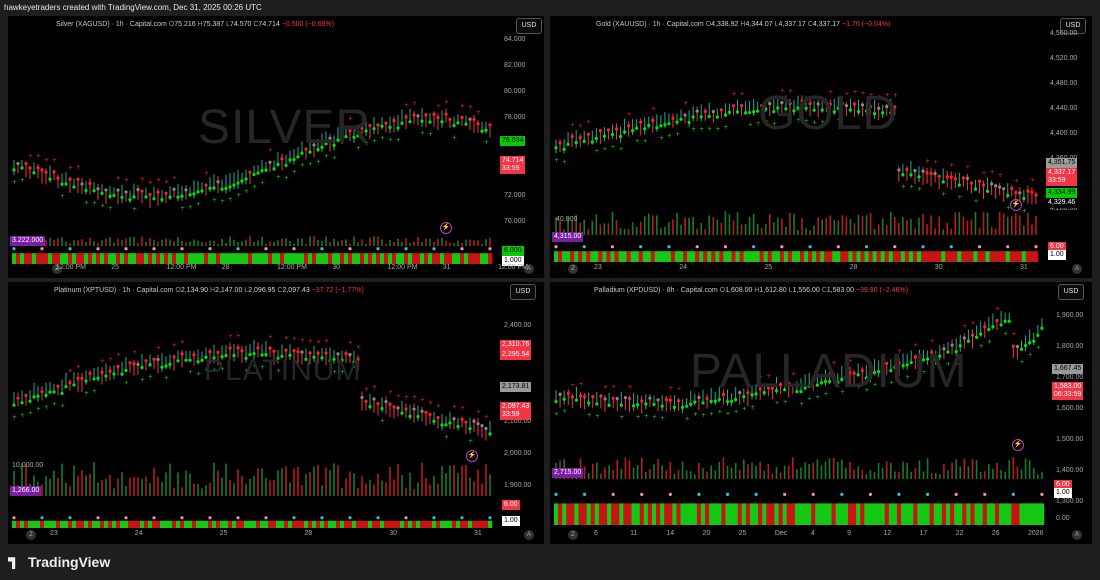 The width and height of the screenshot is (1100, 580). Describe the element at coordinates (1062, 193) in the screenshot. I see `price-label: 4,334.99` at that location.